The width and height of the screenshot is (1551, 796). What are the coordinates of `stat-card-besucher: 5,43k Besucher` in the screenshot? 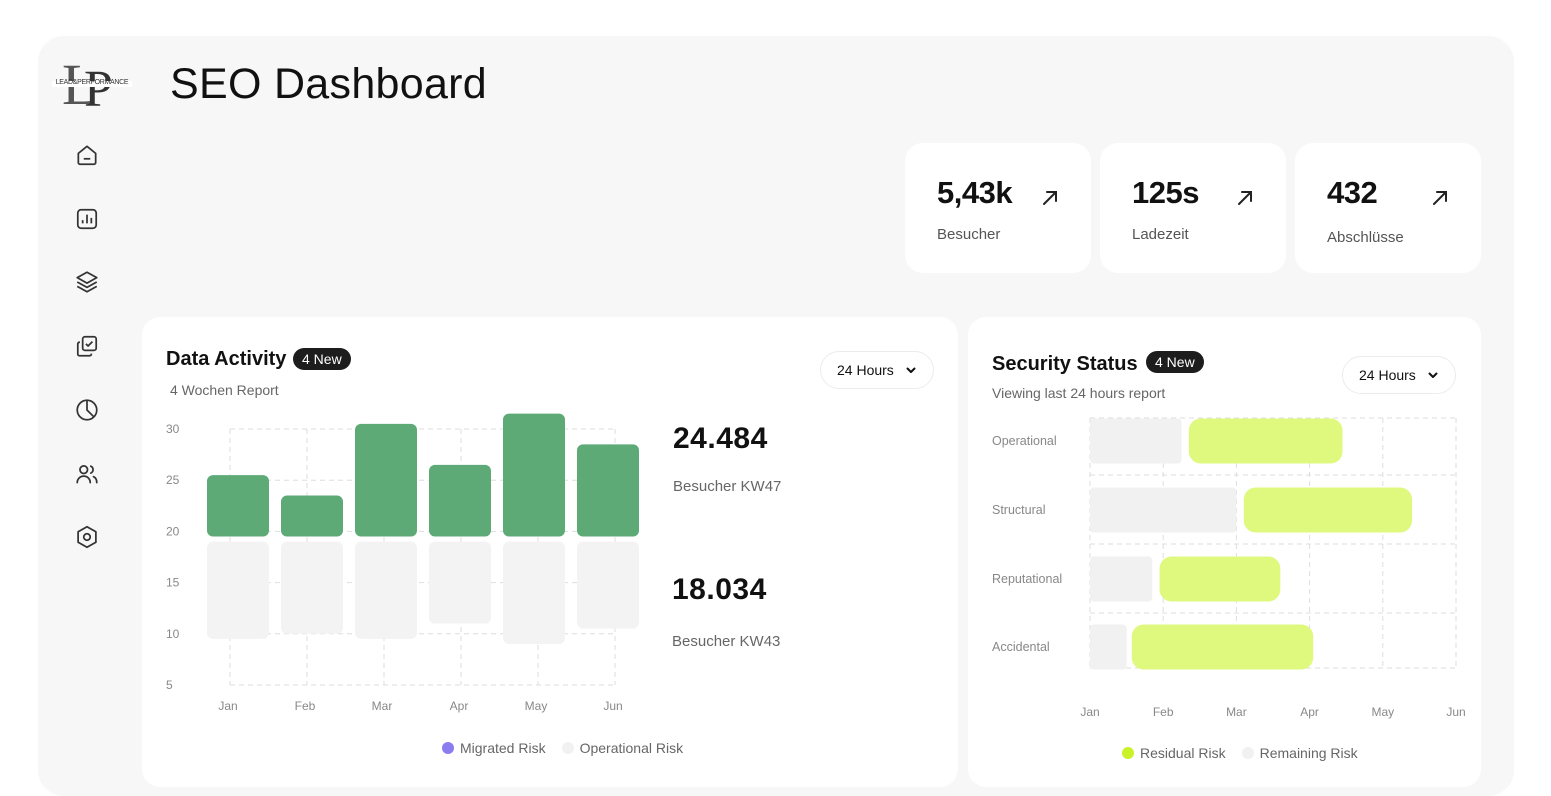 It's located at (998, 208).